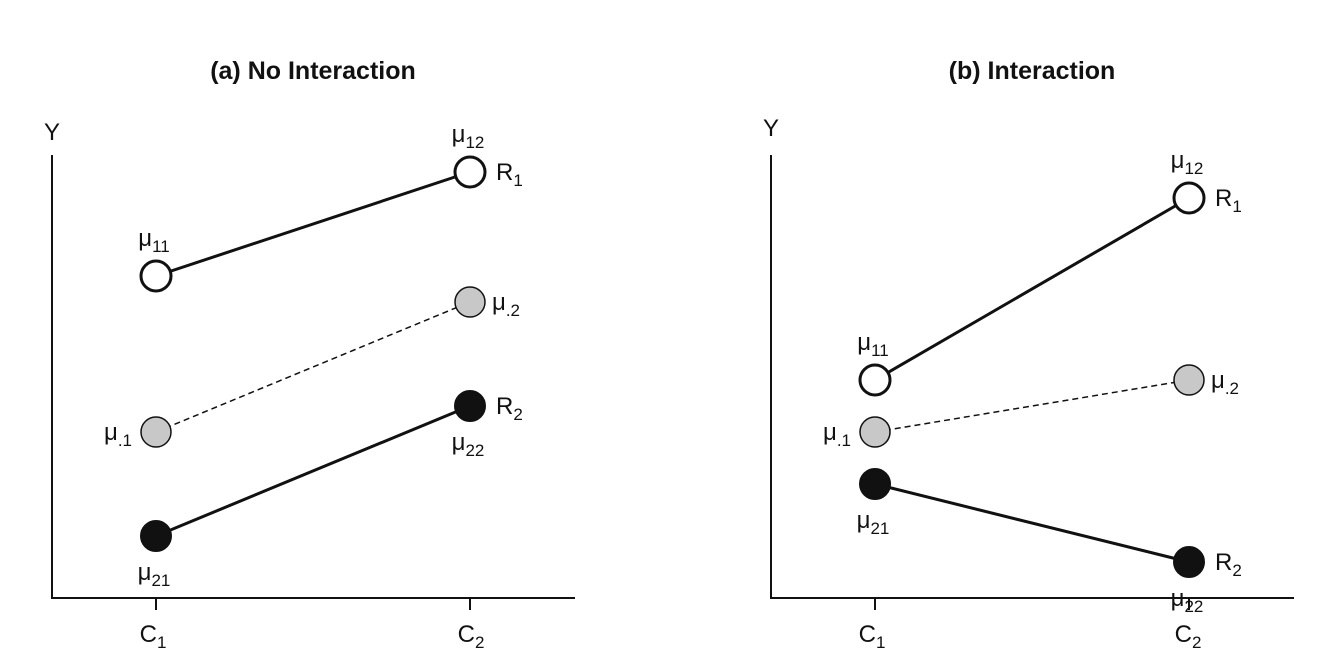  Describe the element at coordinates (313, 71) in the screenshot. I see `panel-a-title: (a) No Interaction` at that location.